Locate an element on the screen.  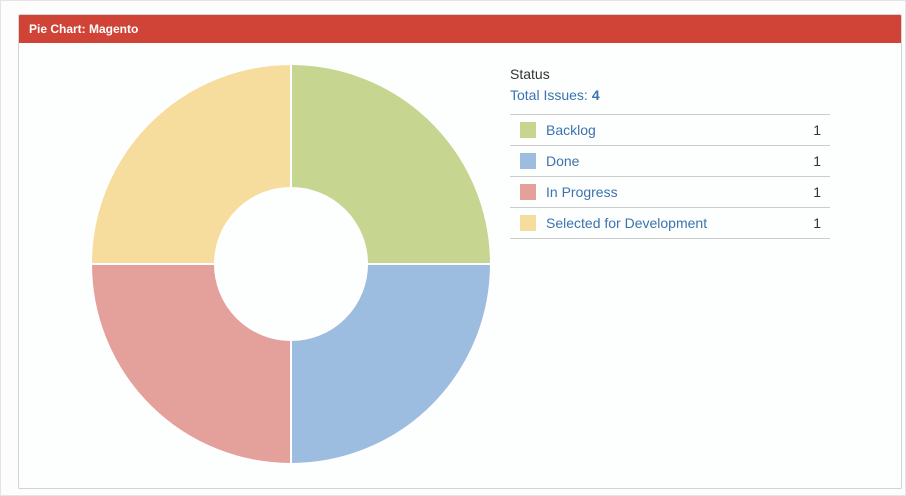
pie-slice-backlog is located at coordinates (391, 163).